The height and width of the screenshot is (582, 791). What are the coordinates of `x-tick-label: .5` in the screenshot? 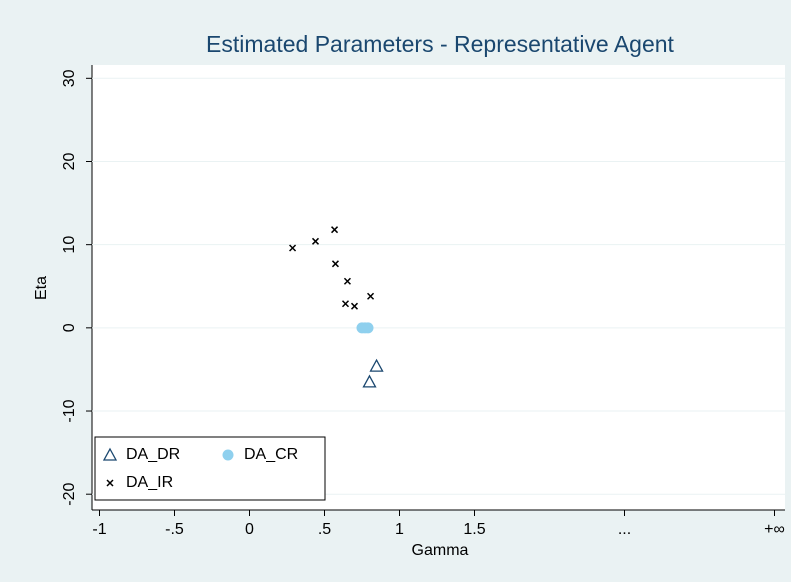 It's located at (324, 529).